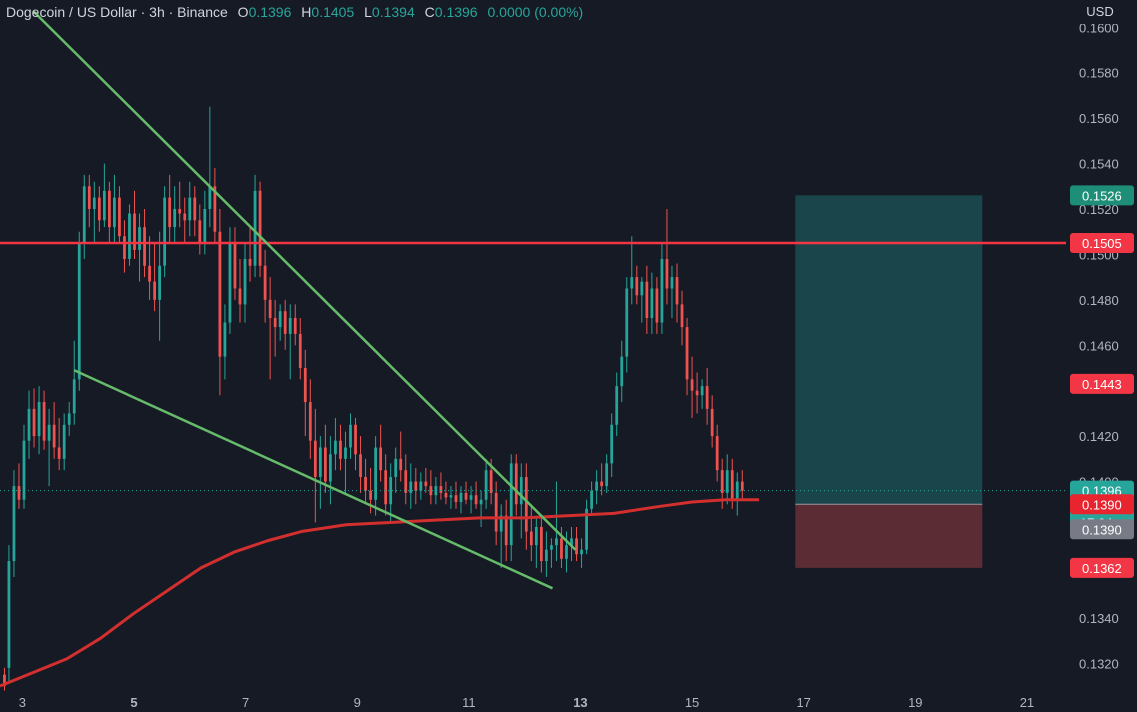 The image size is (1137, 712). Describe the element at coordinates (22, 702) in the screenshot. I see `time-tick-label: 3` at that location.